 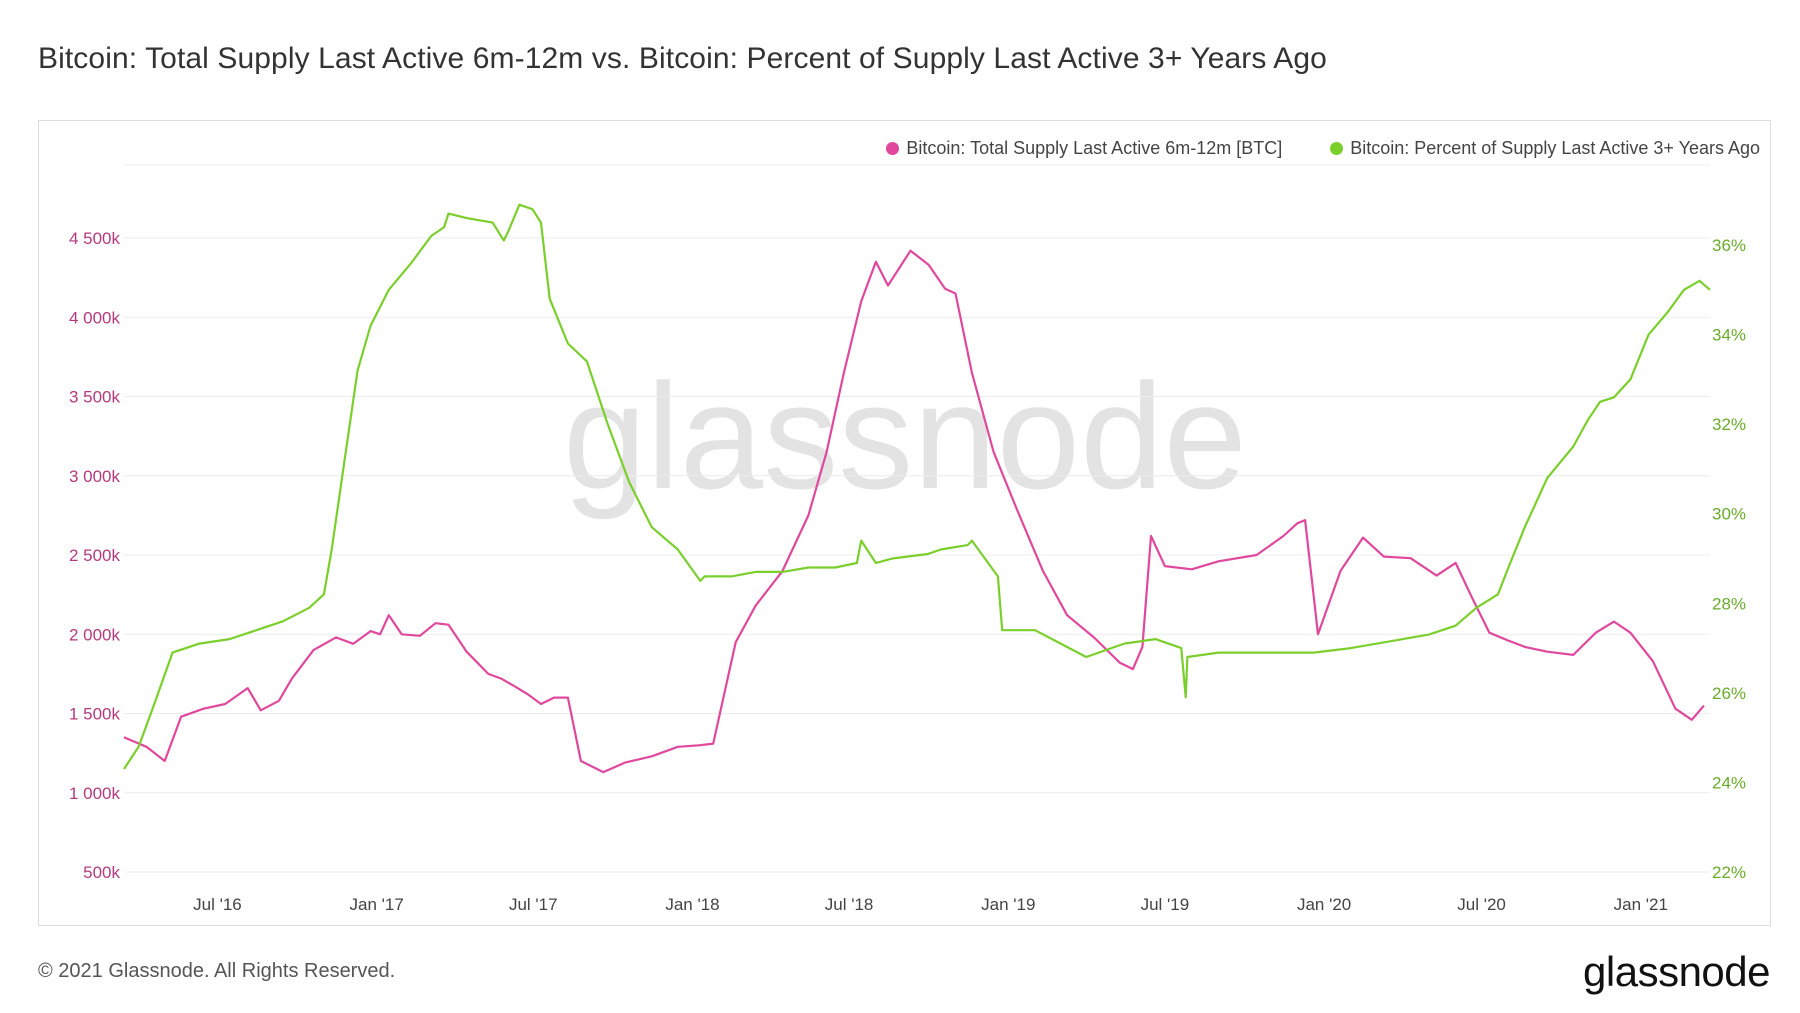 What do you see at coordinates (95, 634) in the screenshot?
I see `left-tick-label: 2 000k` at bounding box center [95, 634].